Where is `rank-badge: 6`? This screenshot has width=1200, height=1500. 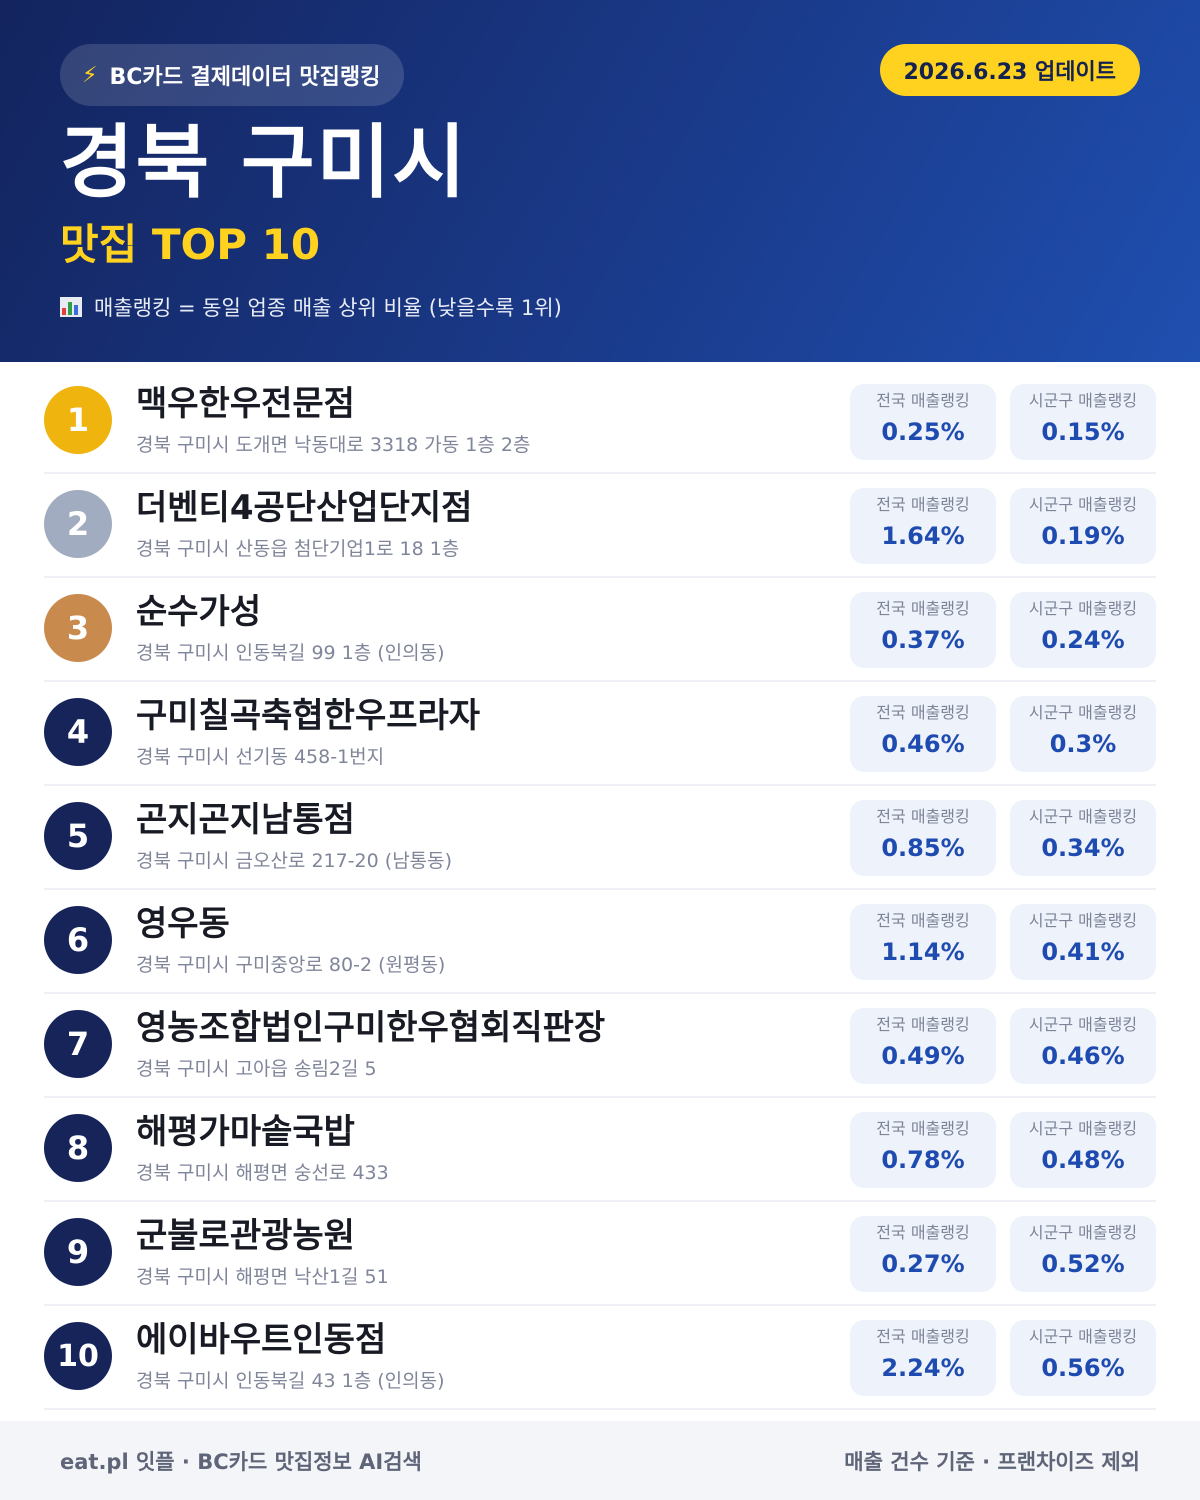
rank-badge: 6 is located at coordinates (78, 940).